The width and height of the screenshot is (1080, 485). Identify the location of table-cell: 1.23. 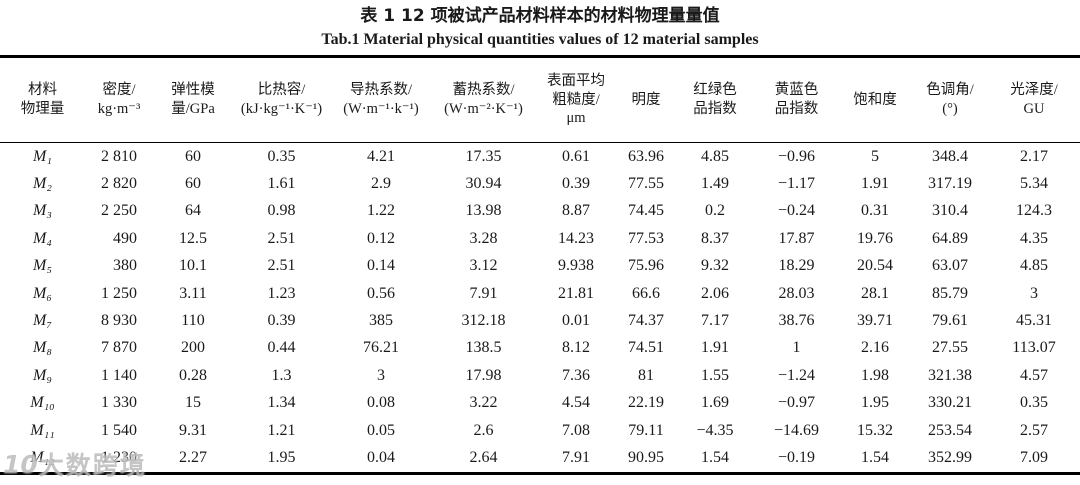
(281, 293).